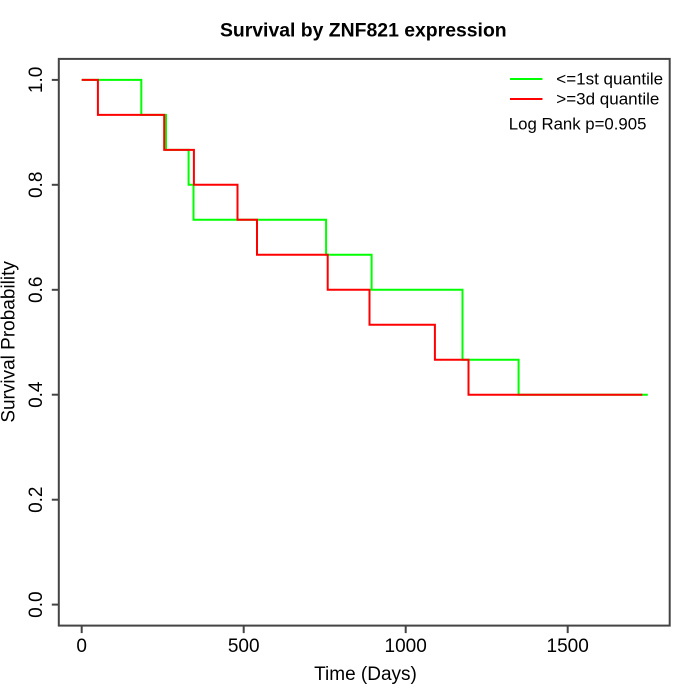 This screenshot has width=700, height=700. I want to click on svg-text: 0.8, so click(36, 185).